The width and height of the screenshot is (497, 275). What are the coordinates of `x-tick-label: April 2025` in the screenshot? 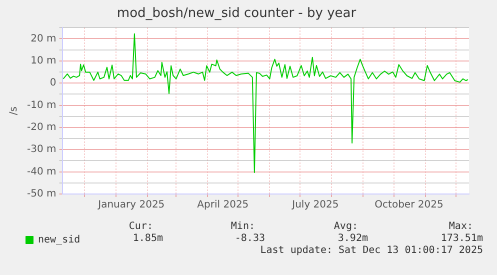 It's located at (223, 205).